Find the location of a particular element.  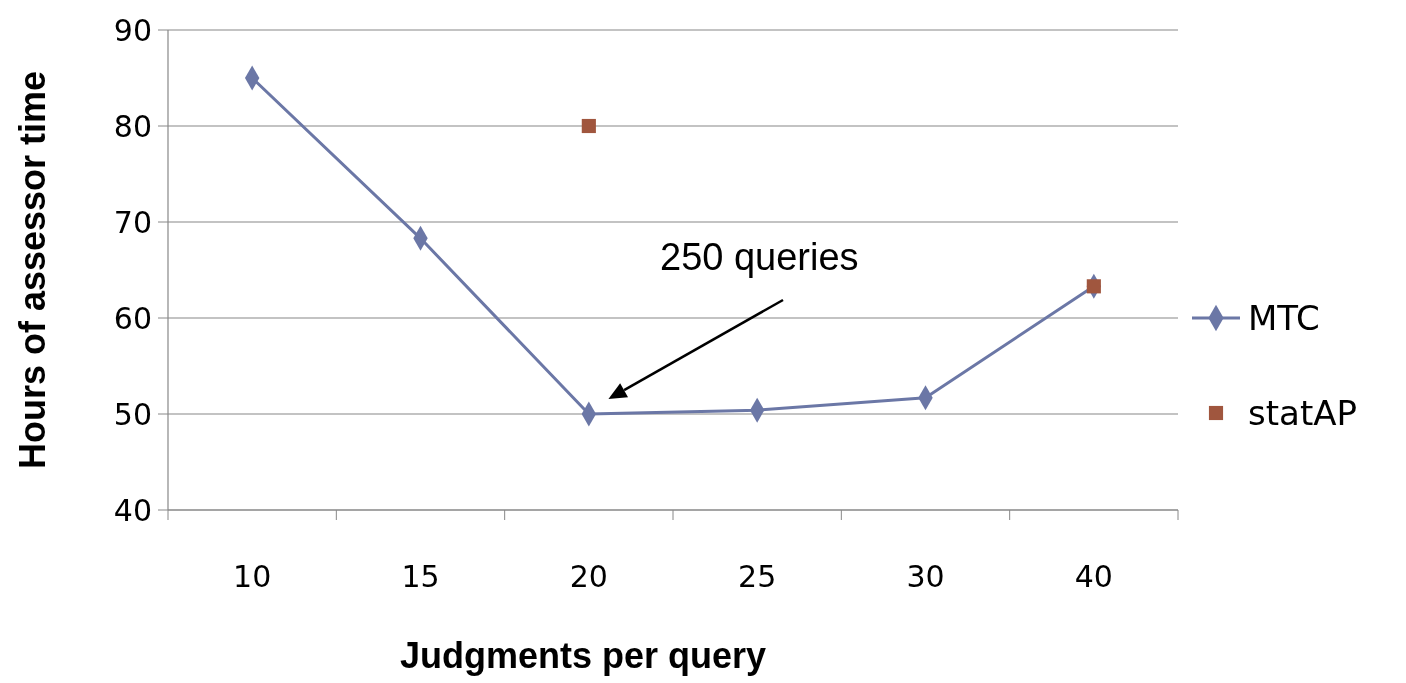

x-tick-label: 15 is located at coordinates (420, 576).